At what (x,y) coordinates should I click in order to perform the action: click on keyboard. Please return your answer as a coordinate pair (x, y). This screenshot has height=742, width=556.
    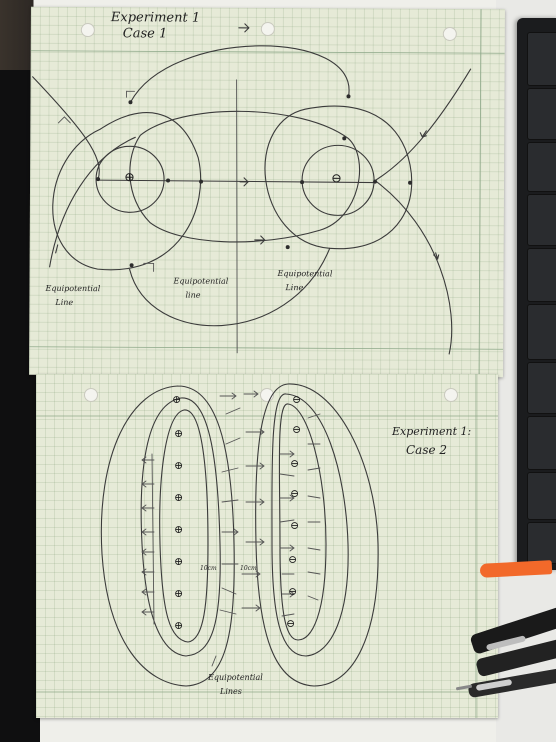
    Looking at the image, I should click on (536, 294).